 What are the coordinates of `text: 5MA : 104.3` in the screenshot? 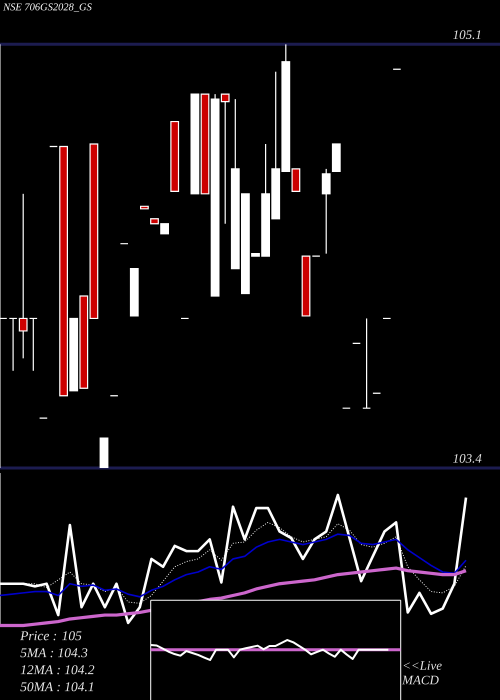 It's located at (54, 653).